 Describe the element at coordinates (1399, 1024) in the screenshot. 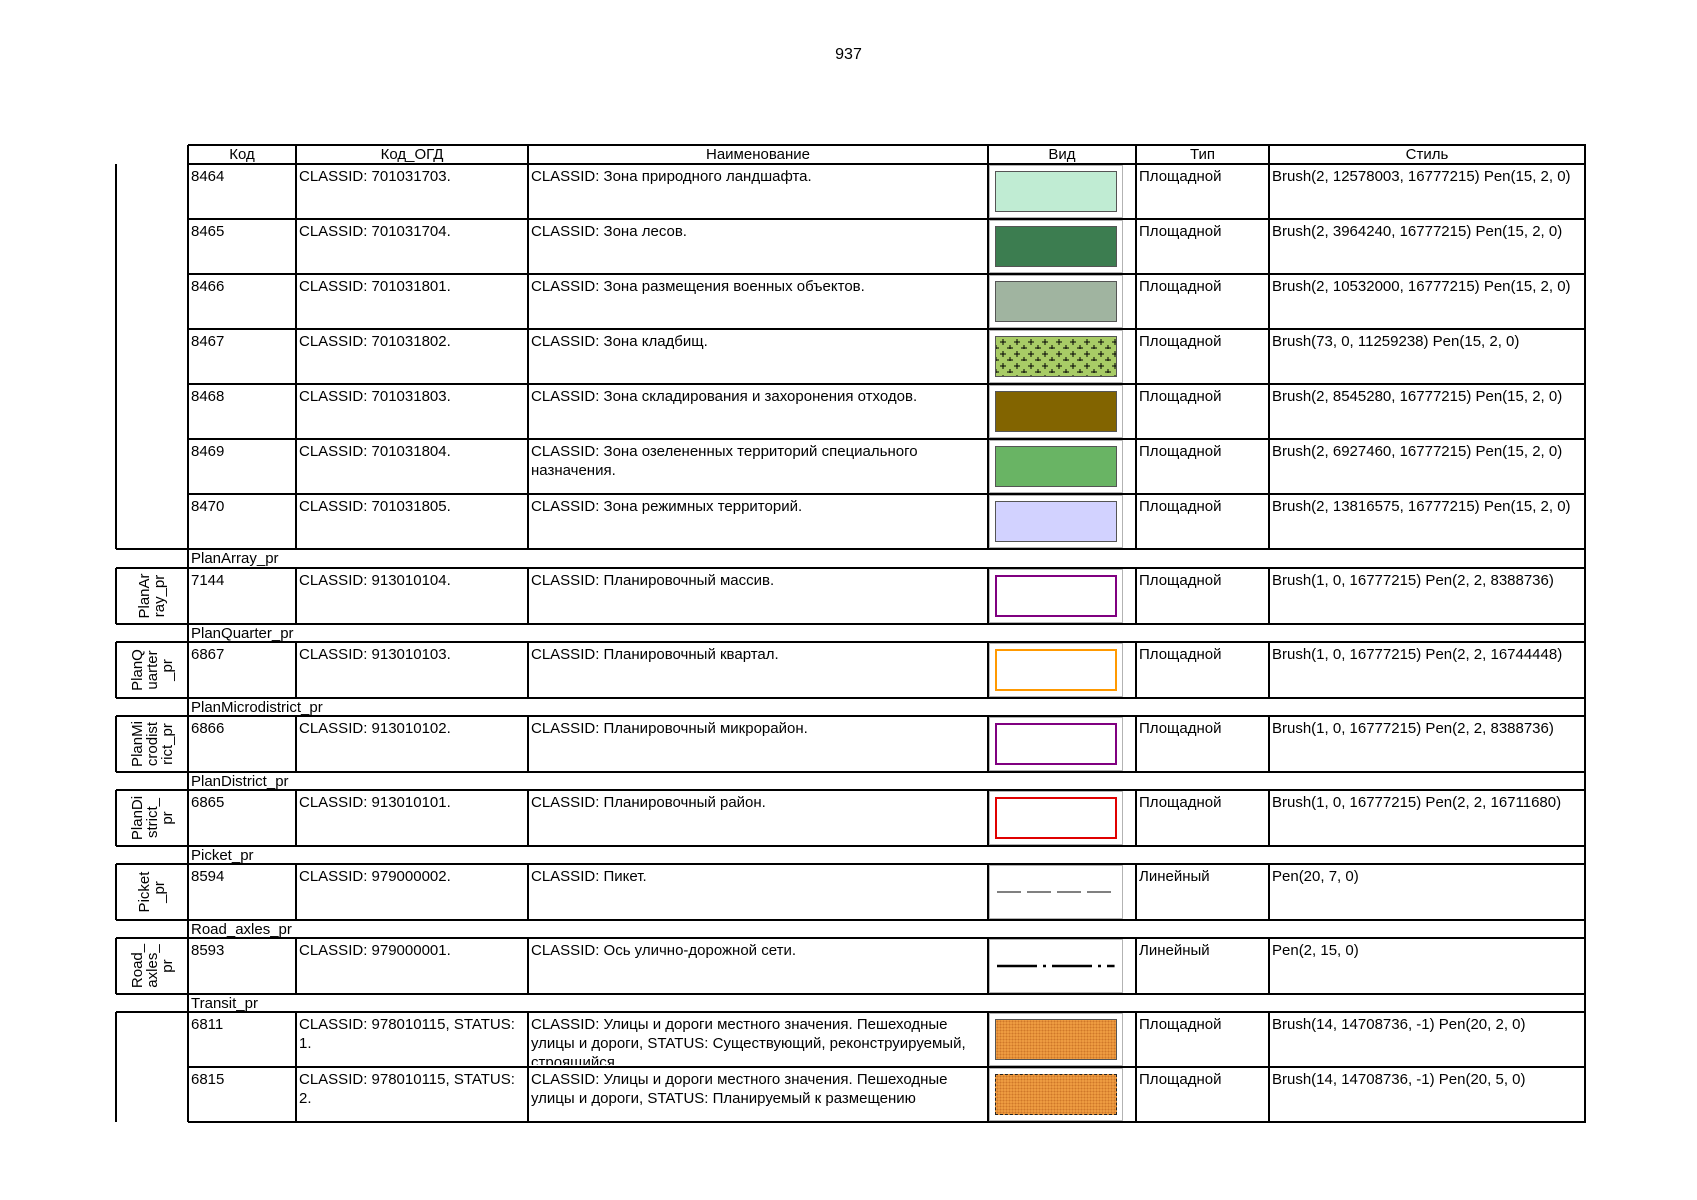

I see `style-cell: Brush(14, 14708736, -1) Pen(20, 2, 0)` at that location.